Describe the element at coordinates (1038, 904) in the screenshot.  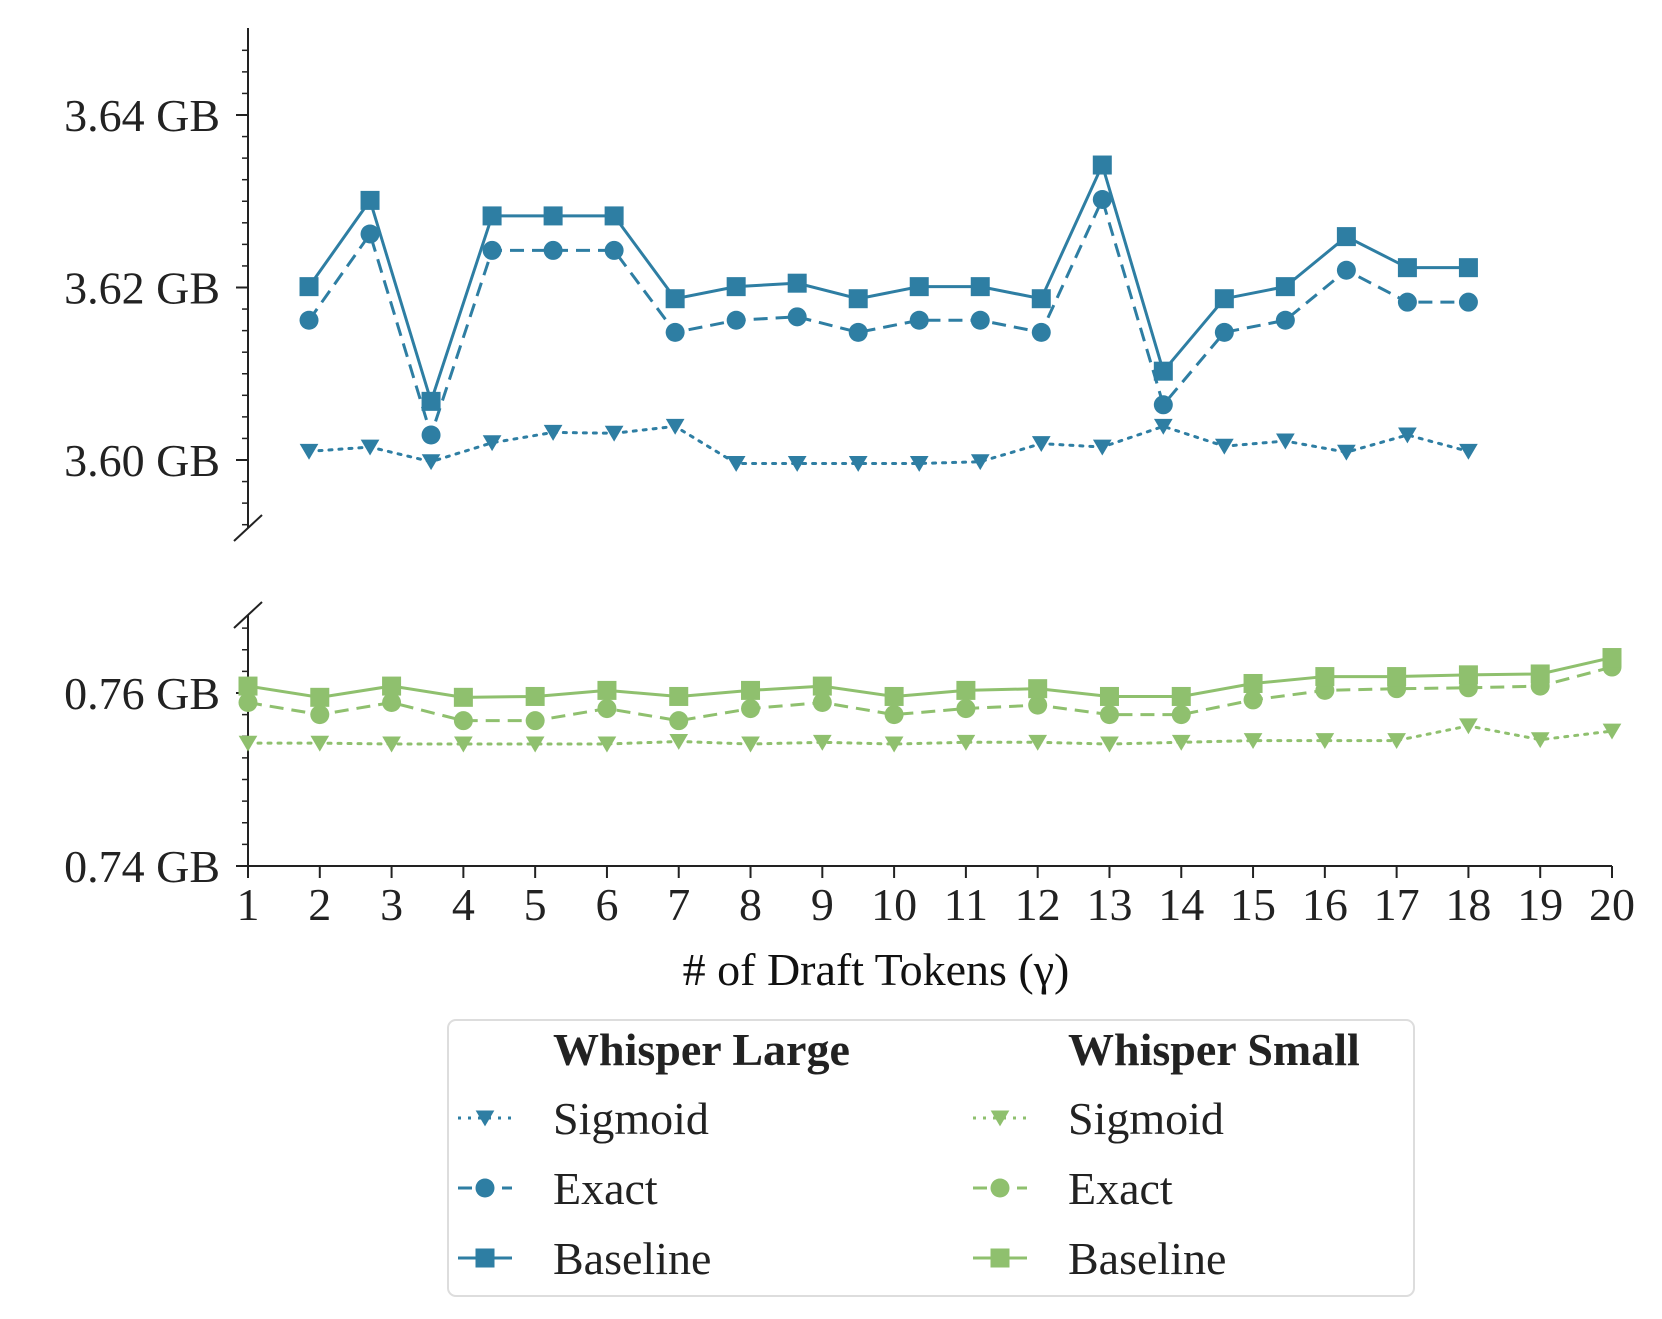
I see `x-tick-label: 12` at that location.